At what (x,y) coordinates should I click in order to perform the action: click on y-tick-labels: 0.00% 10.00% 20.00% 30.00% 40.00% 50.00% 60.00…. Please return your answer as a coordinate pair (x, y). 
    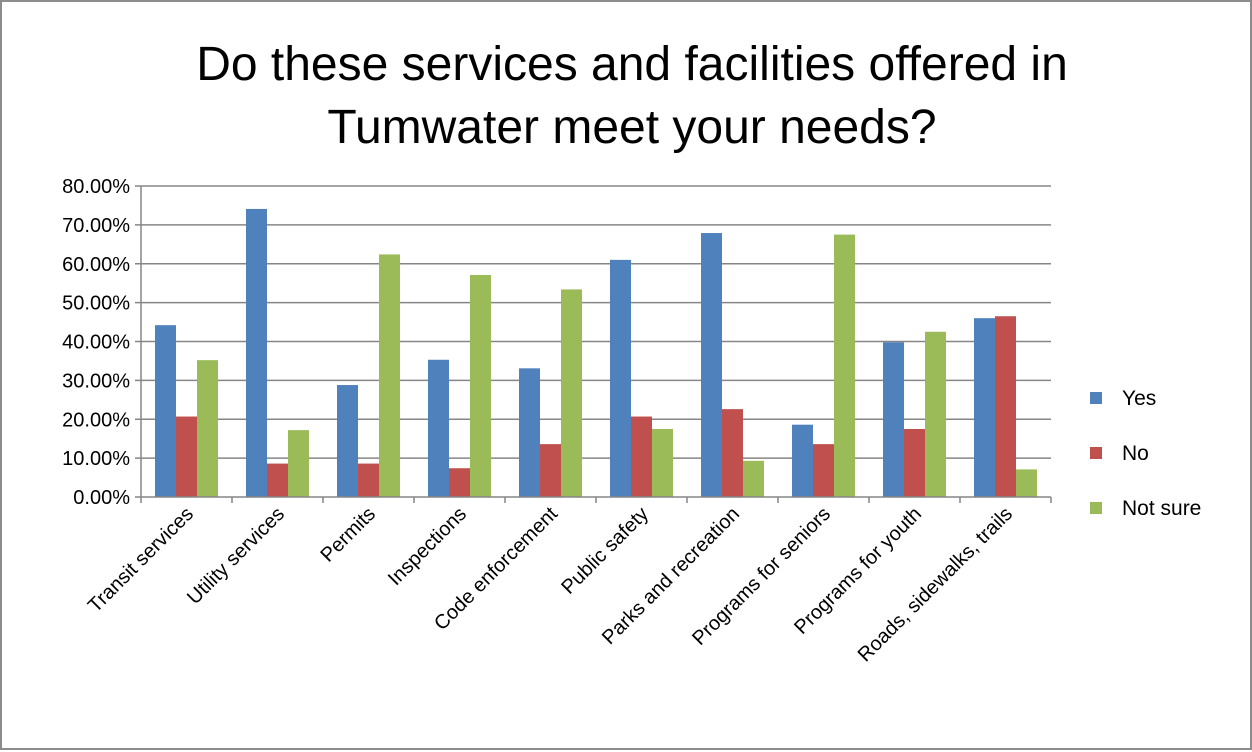
    Looking at the image, I should click on (96, 342).